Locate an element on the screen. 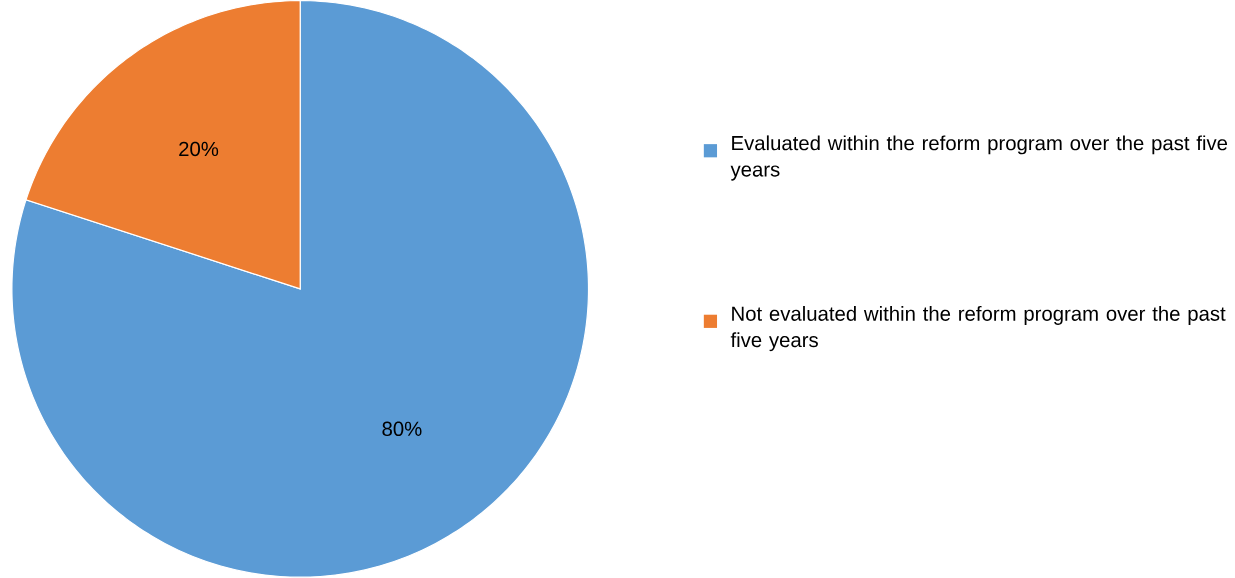 This screenshot has height=578, width=1235. legend-label: Not evaluated within the reform program over the past five years is located at coordinates (978, 329).